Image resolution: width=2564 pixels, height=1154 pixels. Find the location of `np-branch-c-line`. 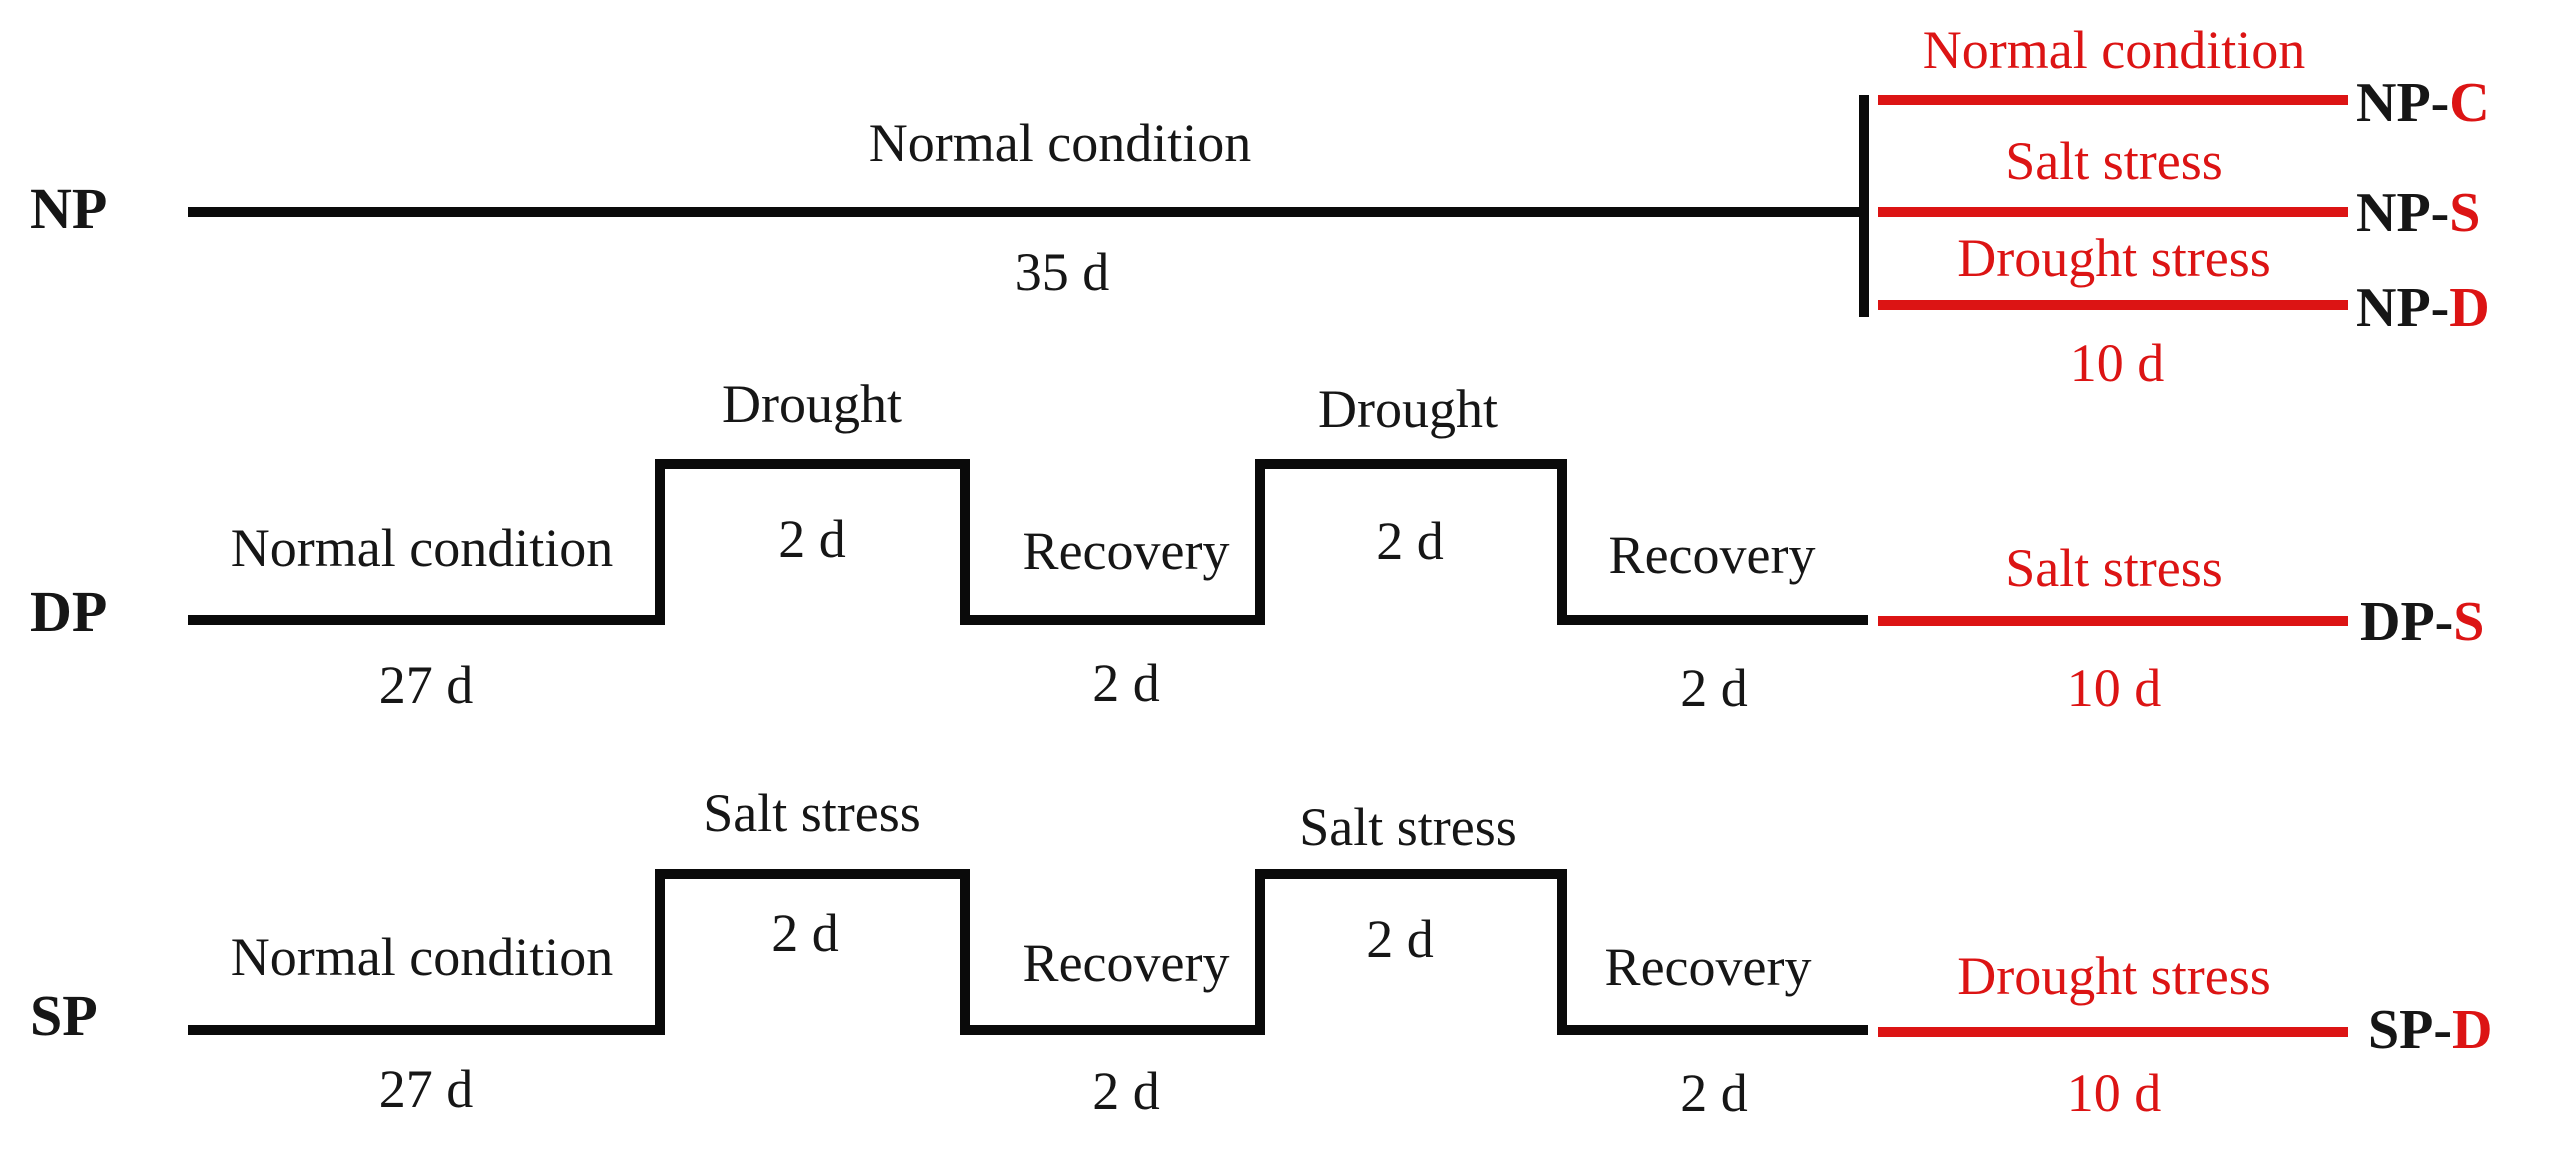

np-branch-c-line is located at coordinates (2113, 100).